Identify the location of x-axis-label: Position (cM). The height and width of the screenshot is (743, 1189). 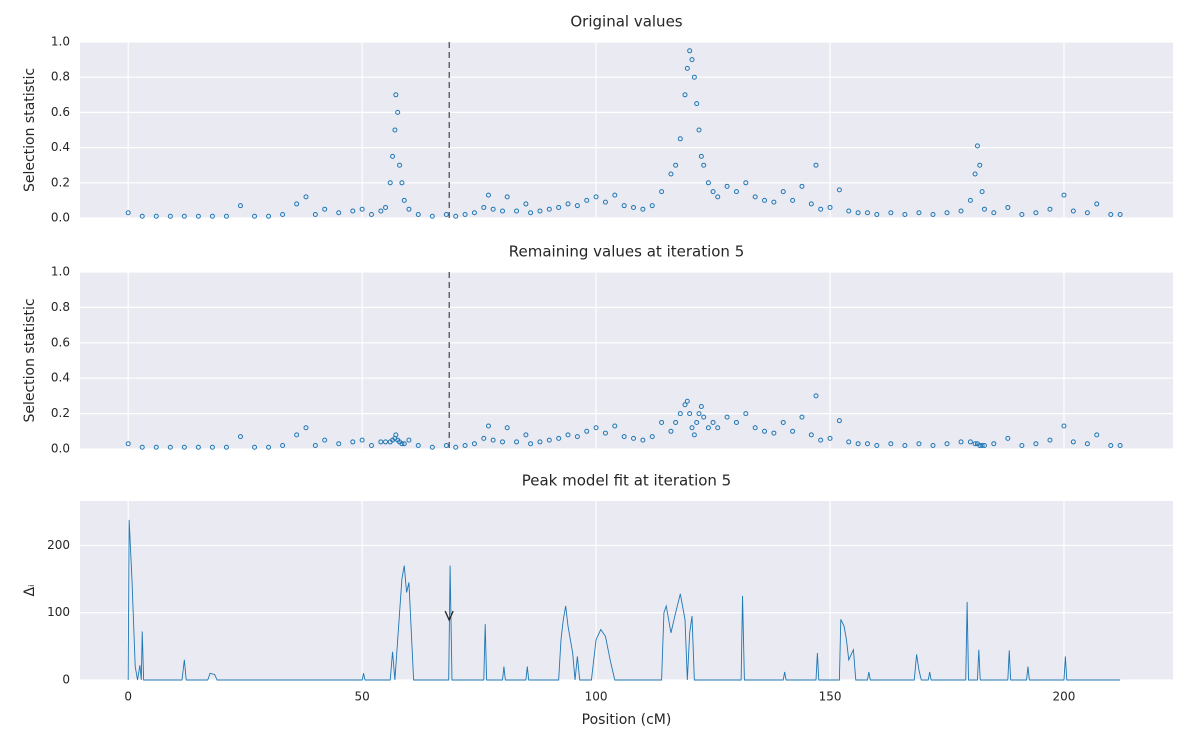
(627, 720).